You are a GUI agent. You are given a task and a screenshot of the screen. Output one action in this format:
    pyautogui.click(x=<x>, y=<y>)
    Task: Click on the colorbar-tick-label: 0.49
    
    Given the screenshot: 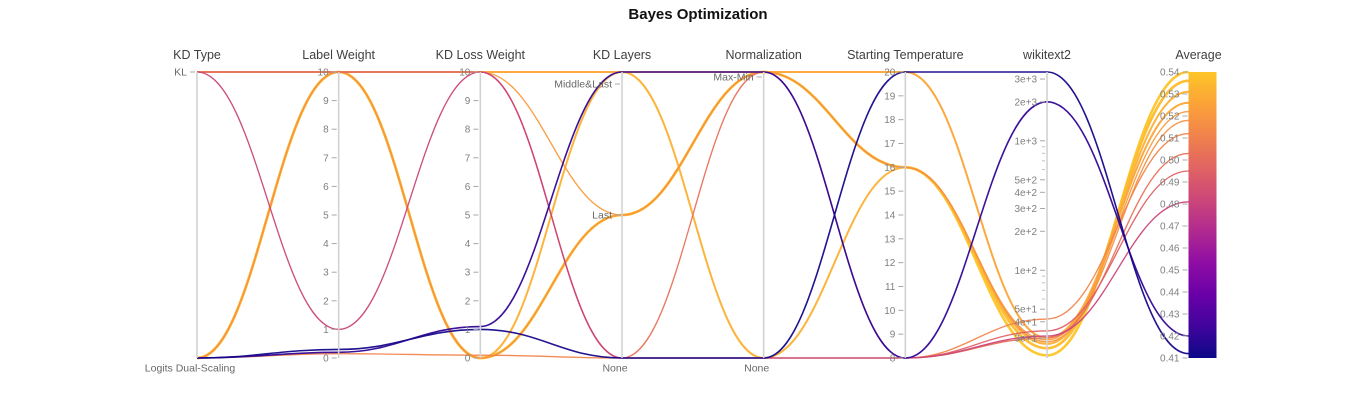 What is the action you would take?
    pyautogui.click(x=1170, y=183)
    